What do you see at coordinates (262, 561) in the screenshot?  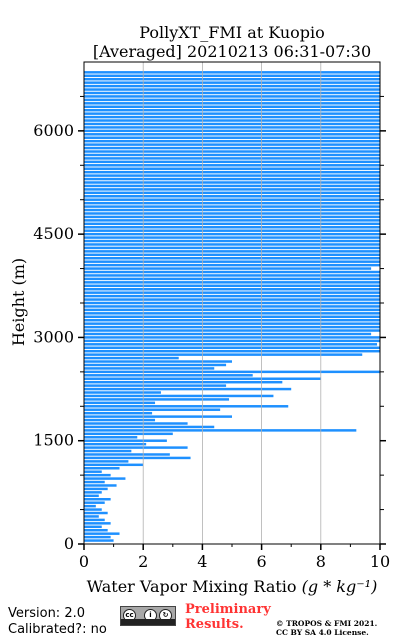 I see `x-tick-label: 6` at bounding box center [262, 561].